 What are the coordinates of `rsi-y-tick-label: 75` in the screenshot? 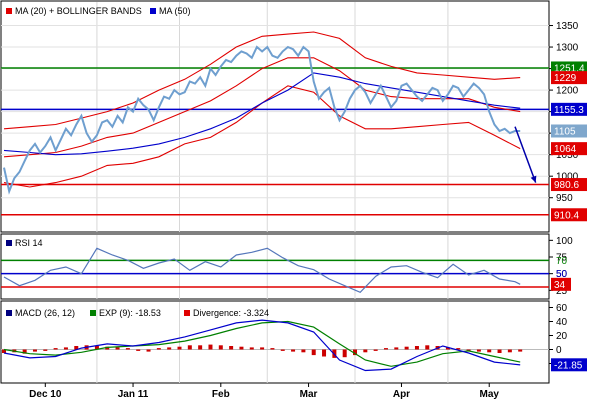 It's located at (562, 258).